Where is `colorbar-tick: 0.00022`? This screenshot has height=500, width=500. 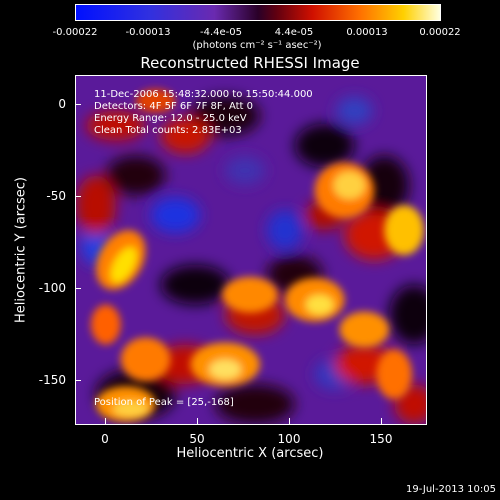 colorbar-tick: 0.00022 is located at coordinates (440, 32).